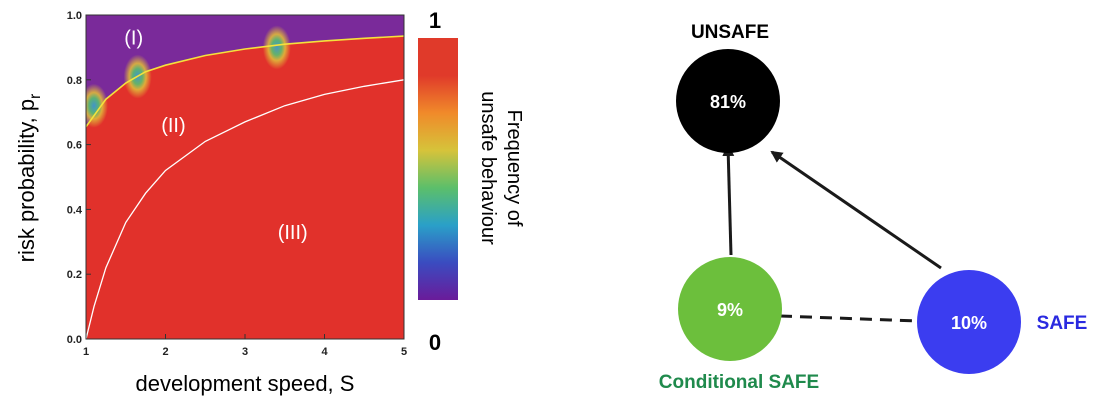 The width and height of the screenshot is (1116, 398). Describe the element at coordinates (856, 210) in the screenshot. I see `arrow-safe-to-unsafe` at that location.